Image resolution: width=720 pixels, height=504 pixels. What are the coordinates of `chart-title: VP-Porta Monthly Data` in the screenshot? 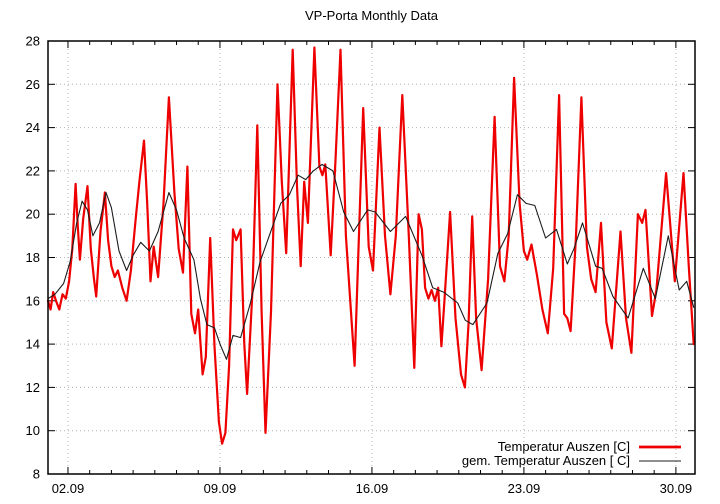 It's located at (371, 15).